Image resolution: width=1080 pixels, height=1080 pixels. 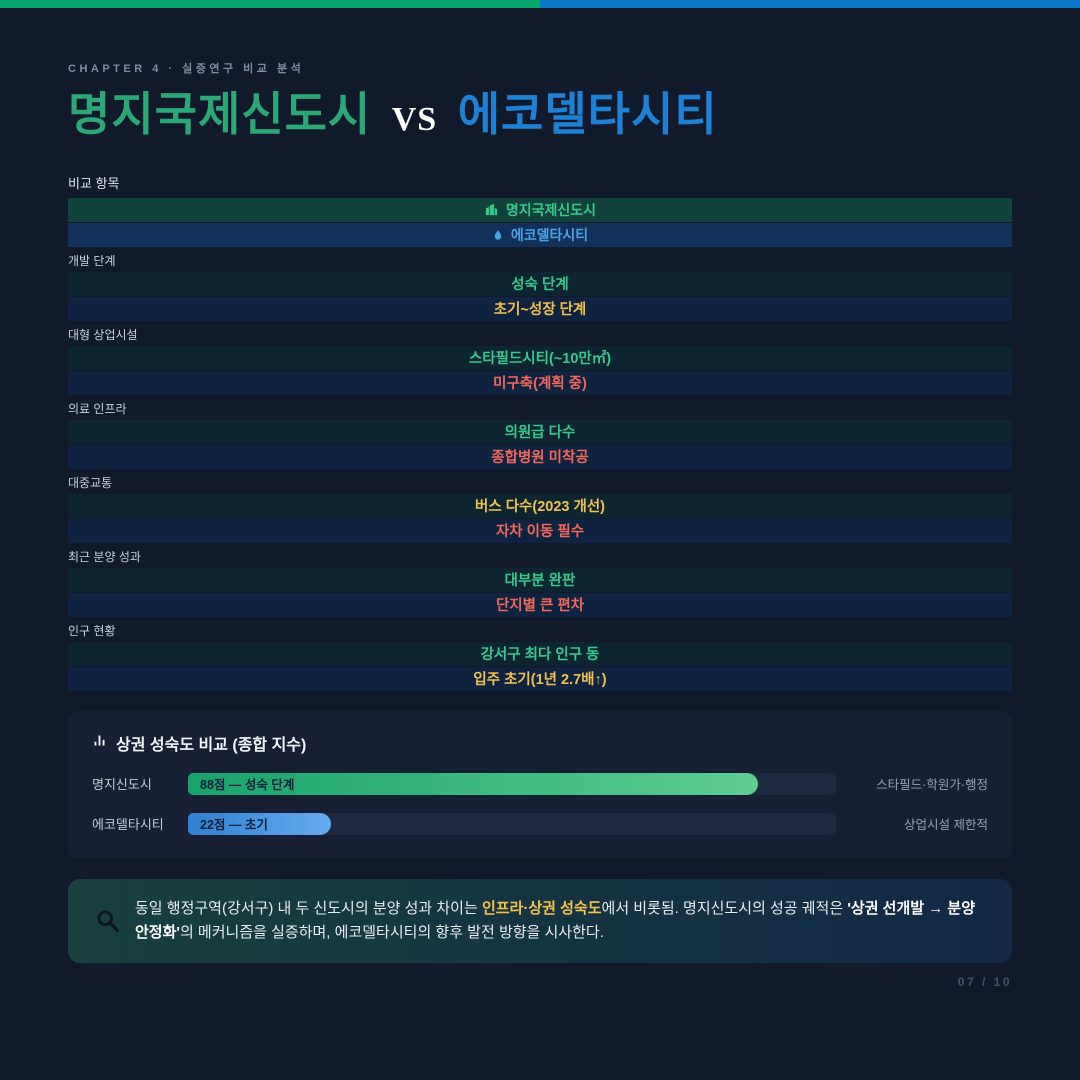 I want to click on row-category-label: 인구 현황, so click(x=92, y=630).